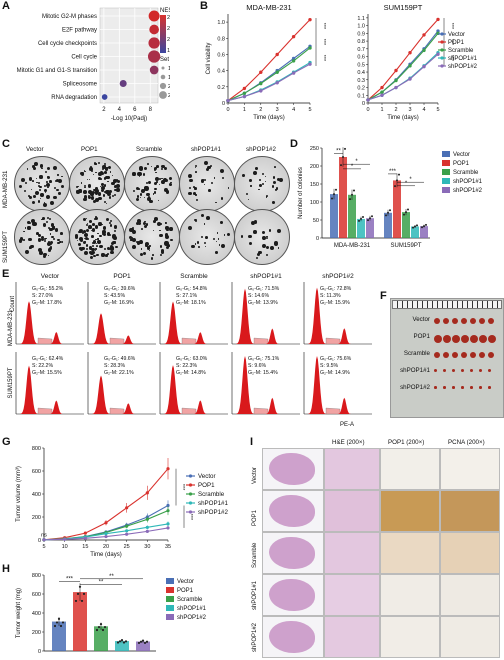  Describe the element at coordinates (261, 411) in the screenshot. I see `s-phase-area` at that location.